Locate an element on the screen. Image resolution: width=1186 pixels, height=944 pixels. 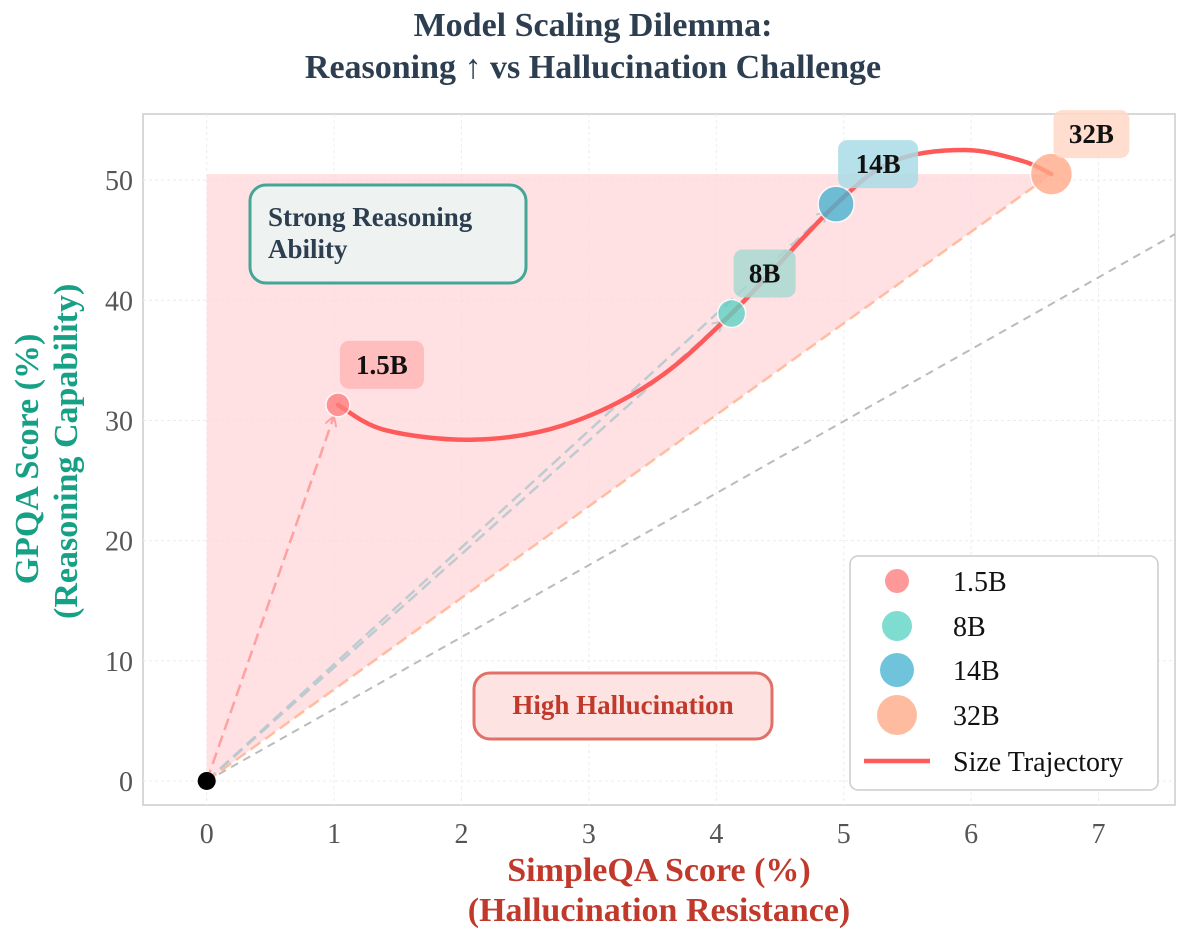
point-label-8B: 8B is located at coordinates (765, 273).